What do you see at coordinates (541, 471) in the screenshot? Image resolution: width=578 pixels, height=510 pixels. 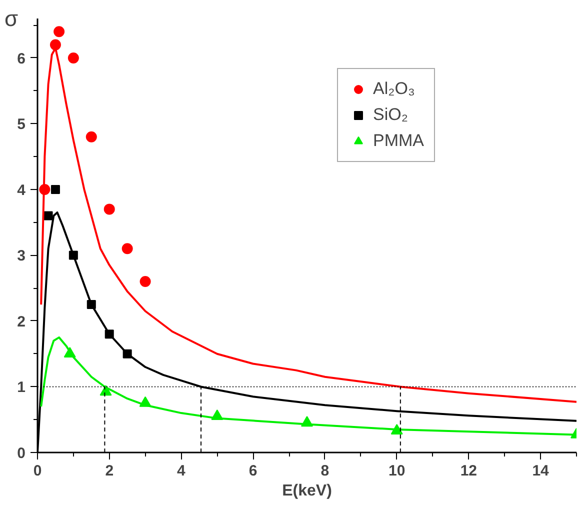 I see `x-tick-label: 14` at bounding box center [541, 471].